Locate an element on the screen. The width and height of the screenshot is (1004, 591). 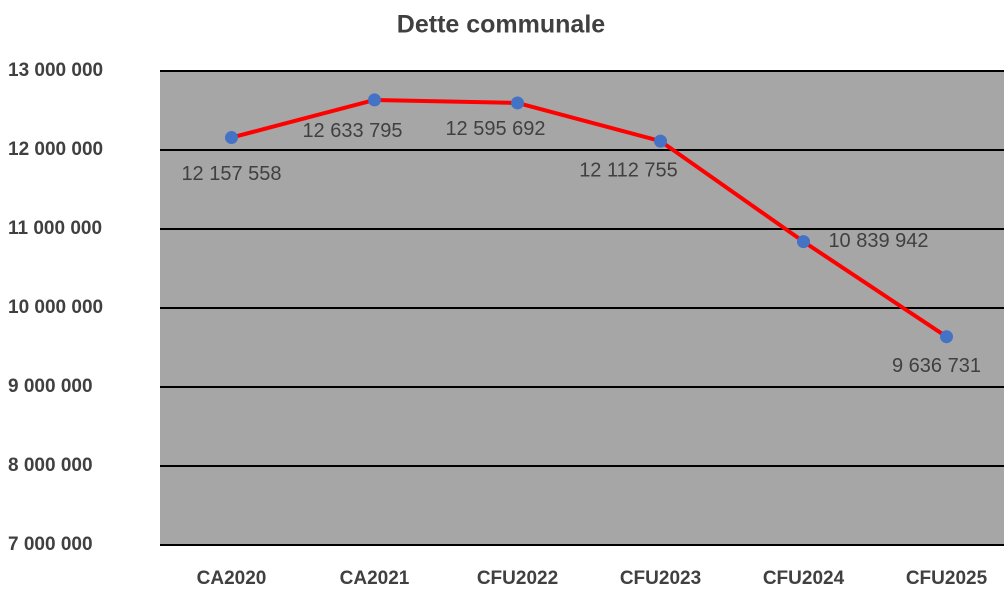
x-tick-label: CFU2022 is located at coordinates (517, 578).